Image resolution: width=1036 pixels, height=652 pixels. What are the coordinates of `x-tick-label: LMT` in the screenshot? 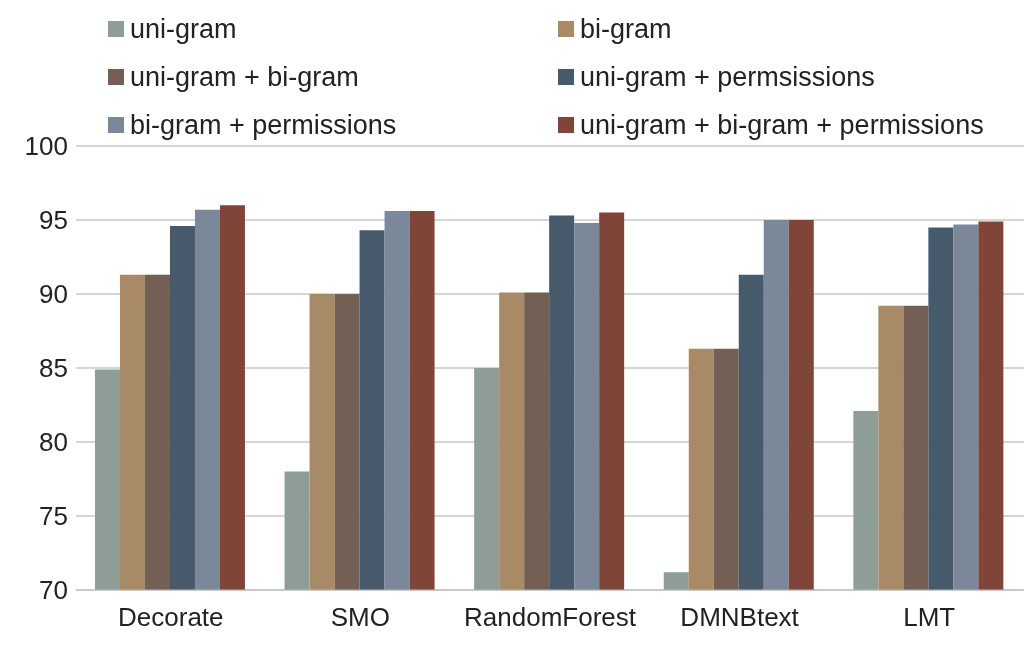 It's located at (929, 617).